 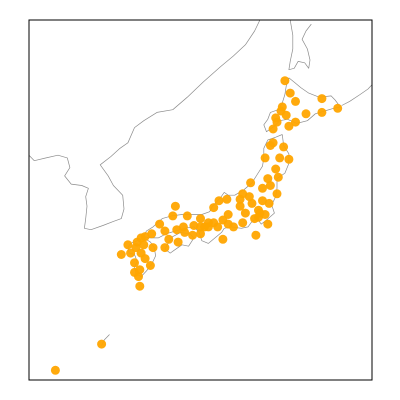 What do you see at coordinates (300, 45) in the screenshot?
I see `coastline-sakhalin` at bounding box center [300, 45].